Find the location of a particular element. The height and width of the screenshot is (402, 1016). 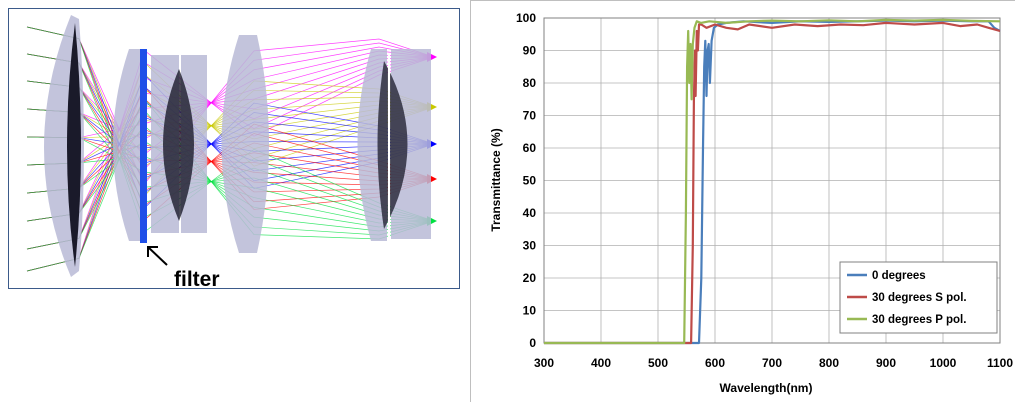

legend-label: 0 degrees is located at coordinates (899, 276).